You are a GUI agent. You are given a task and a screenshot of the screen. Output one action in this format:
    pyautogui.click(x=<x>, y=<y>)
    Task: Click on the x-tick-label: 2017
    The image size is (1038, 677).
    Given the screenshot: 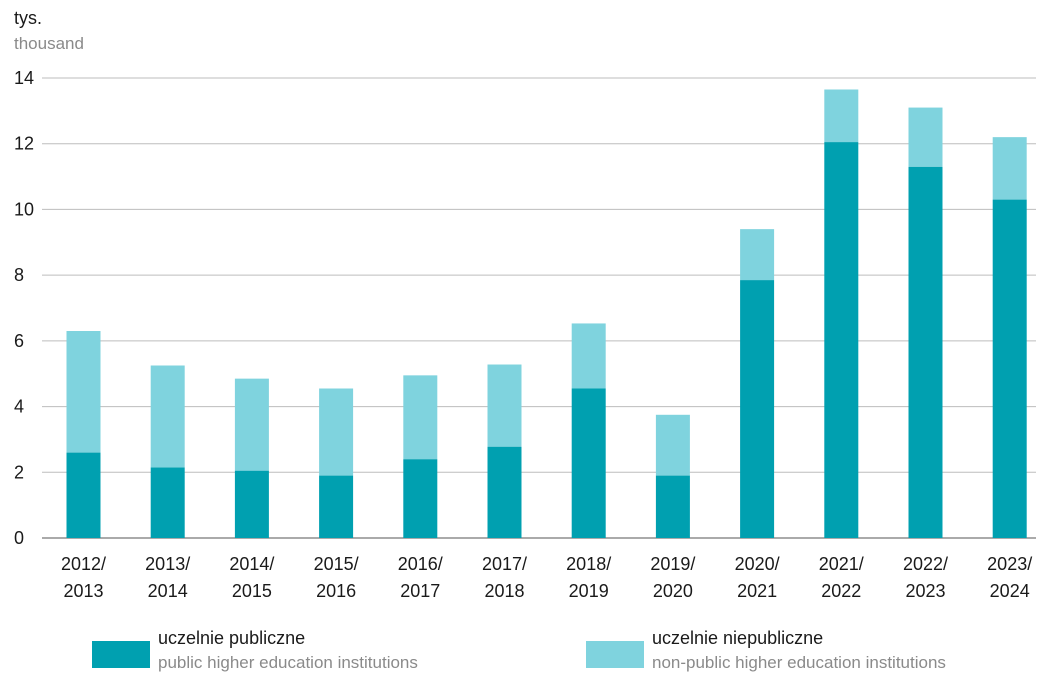 What is the action you would take?
    pyautogui.click(x=420, y=591)
    